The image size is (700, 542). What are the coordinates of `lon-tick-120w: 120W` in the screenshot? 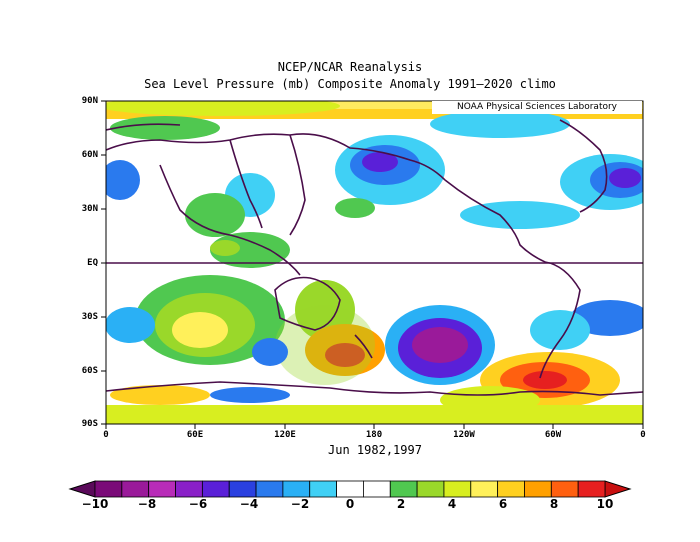 It's located at (464, 435).